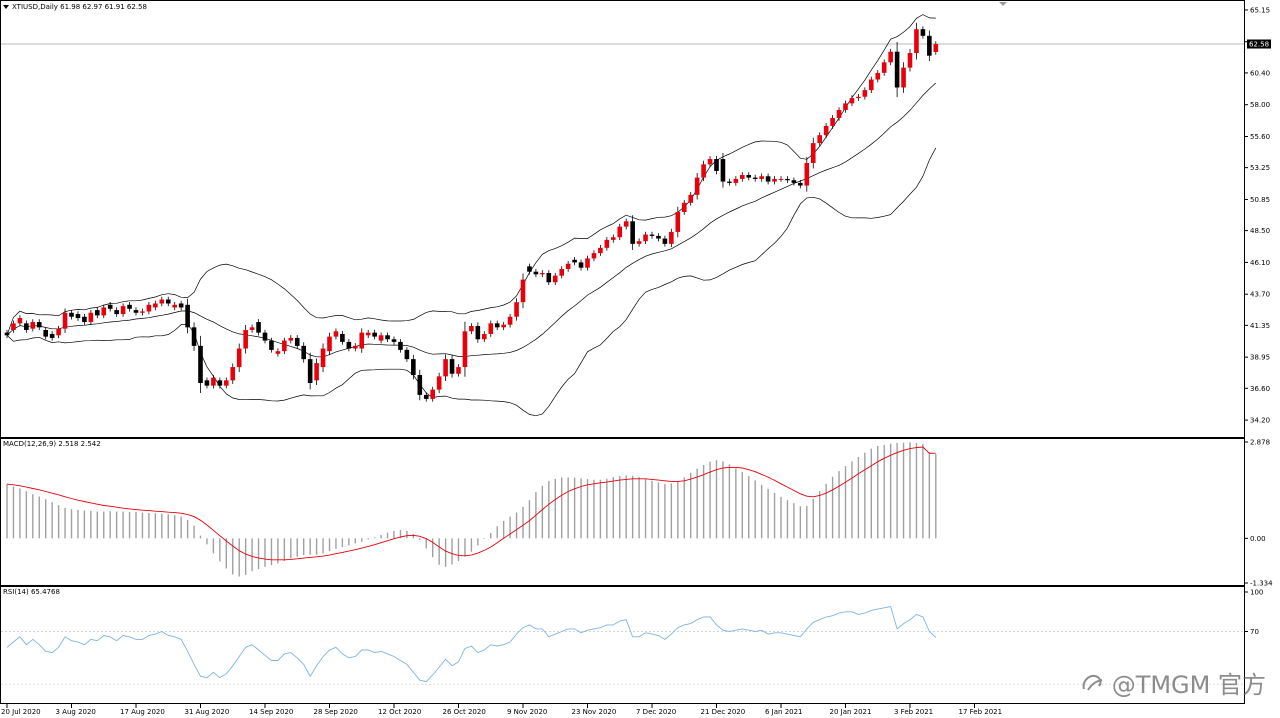  I want to click on time-tick-label: 12 Oct 2020, so click(399, 712).